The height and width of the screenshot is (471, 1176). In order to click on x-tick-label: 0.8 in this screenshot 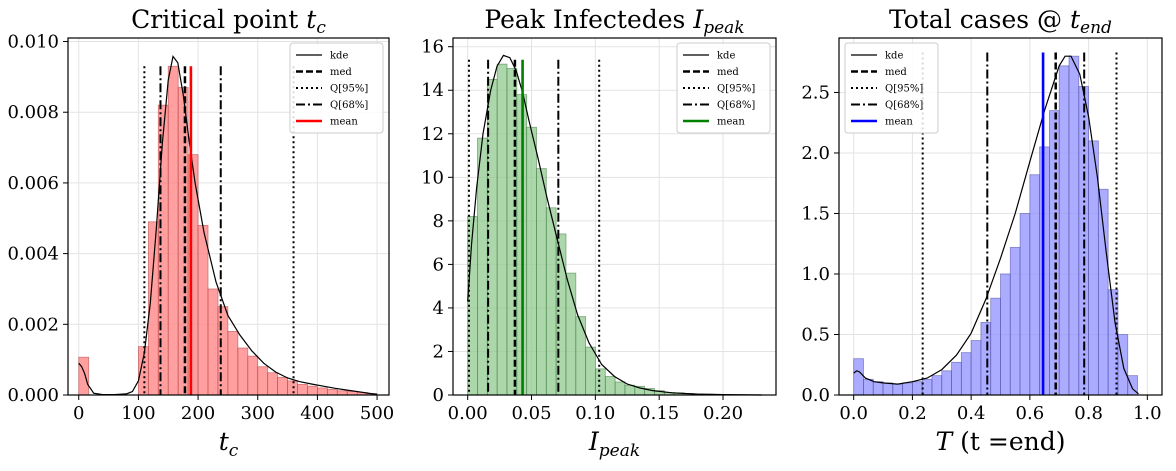, I will do `click(1088, 413)`.